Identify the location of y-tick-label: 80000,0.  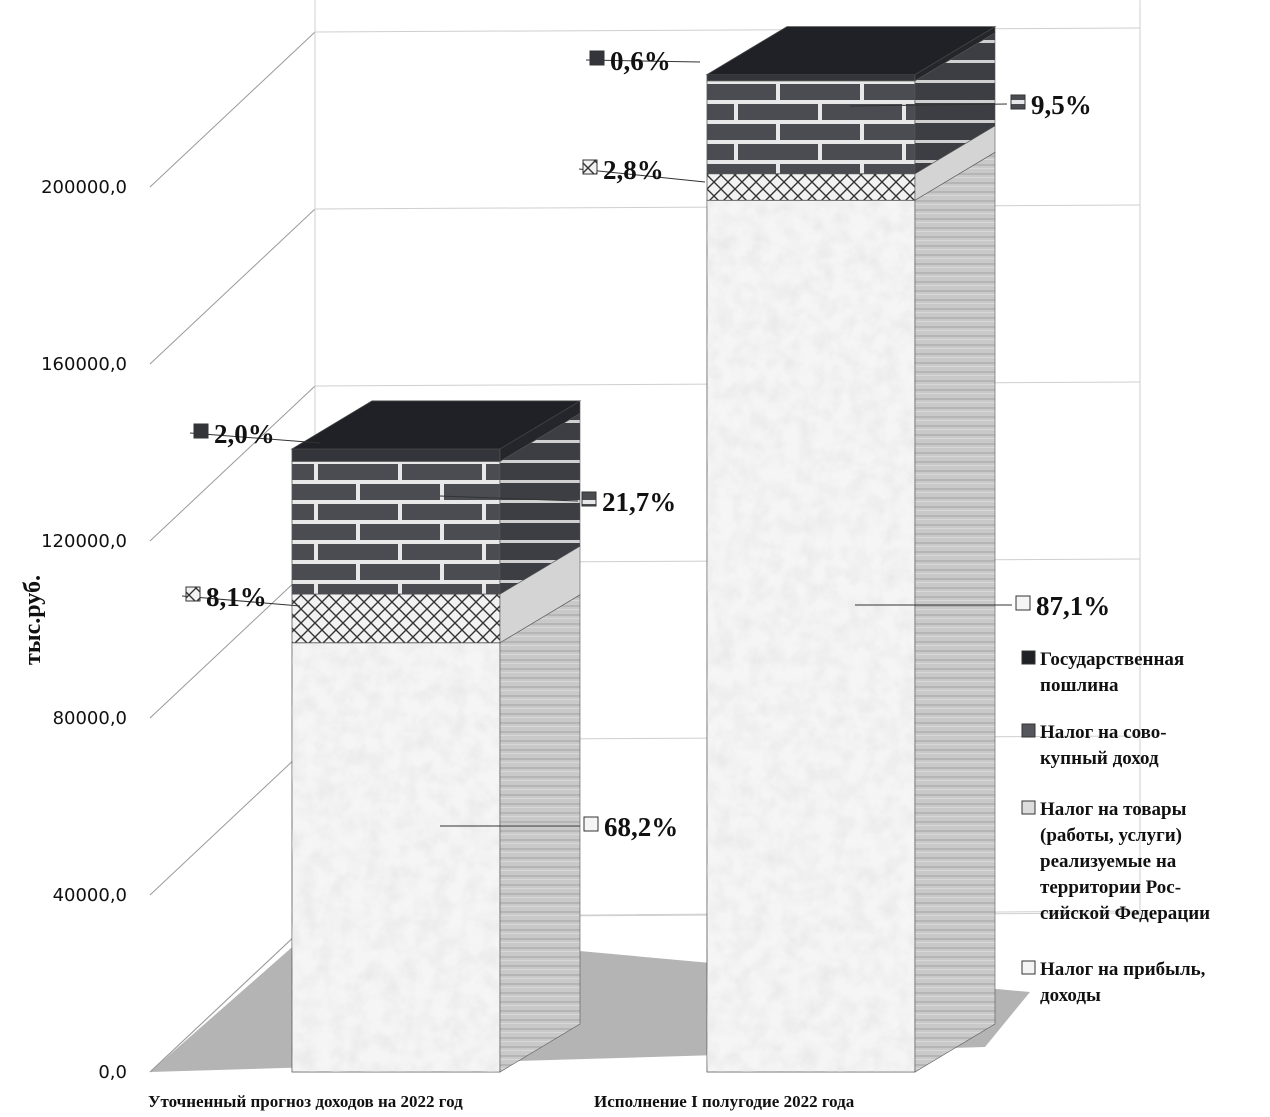
(90, 718).